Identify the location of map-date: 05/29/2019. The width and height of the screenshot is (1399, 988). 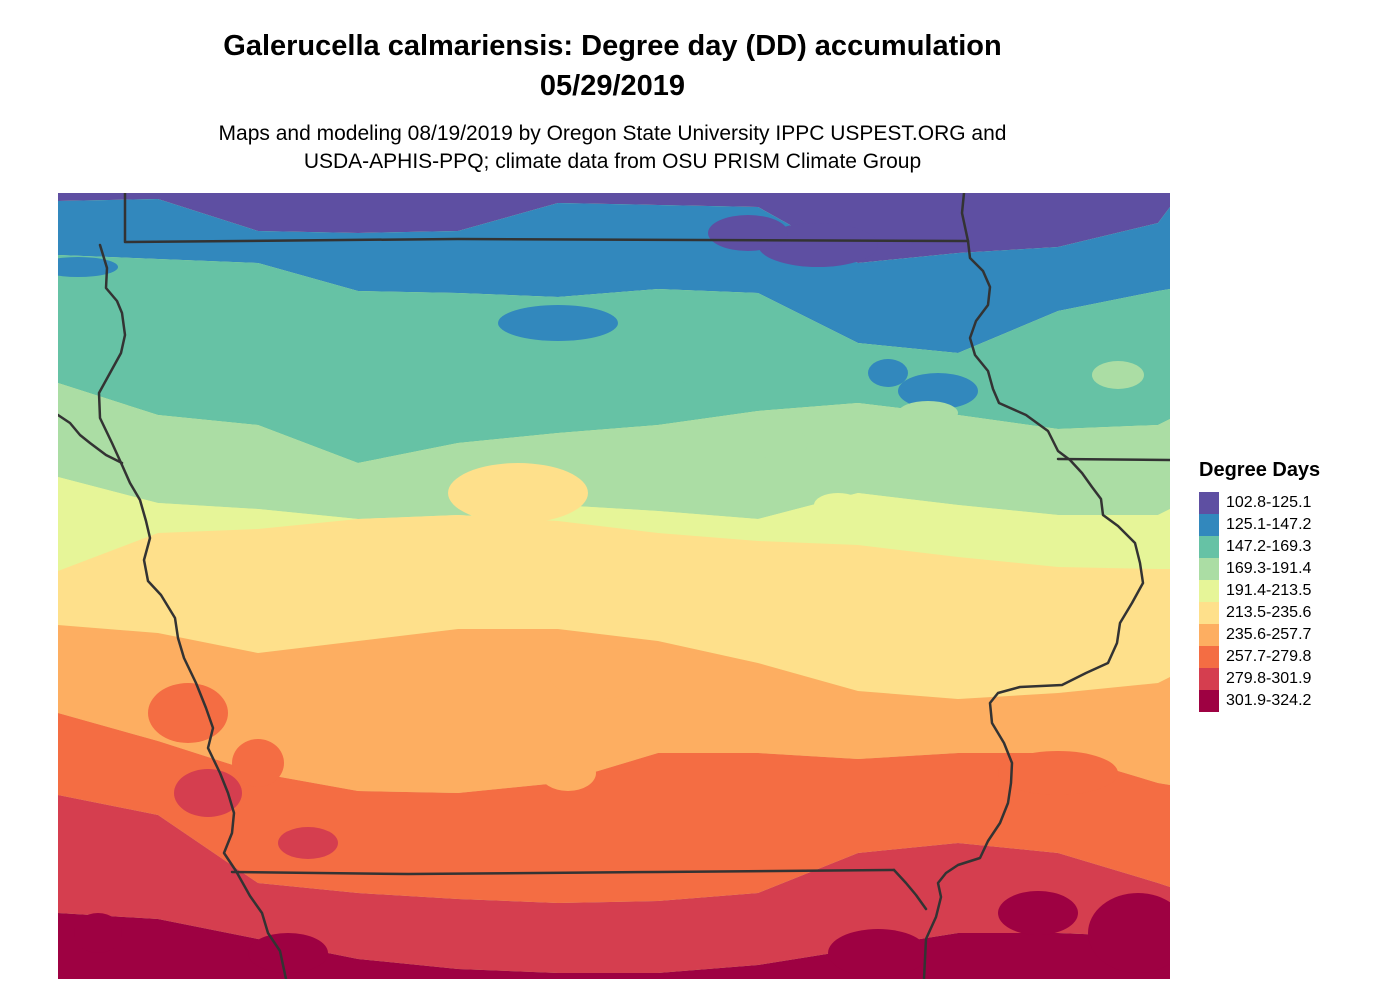
(612, 86).